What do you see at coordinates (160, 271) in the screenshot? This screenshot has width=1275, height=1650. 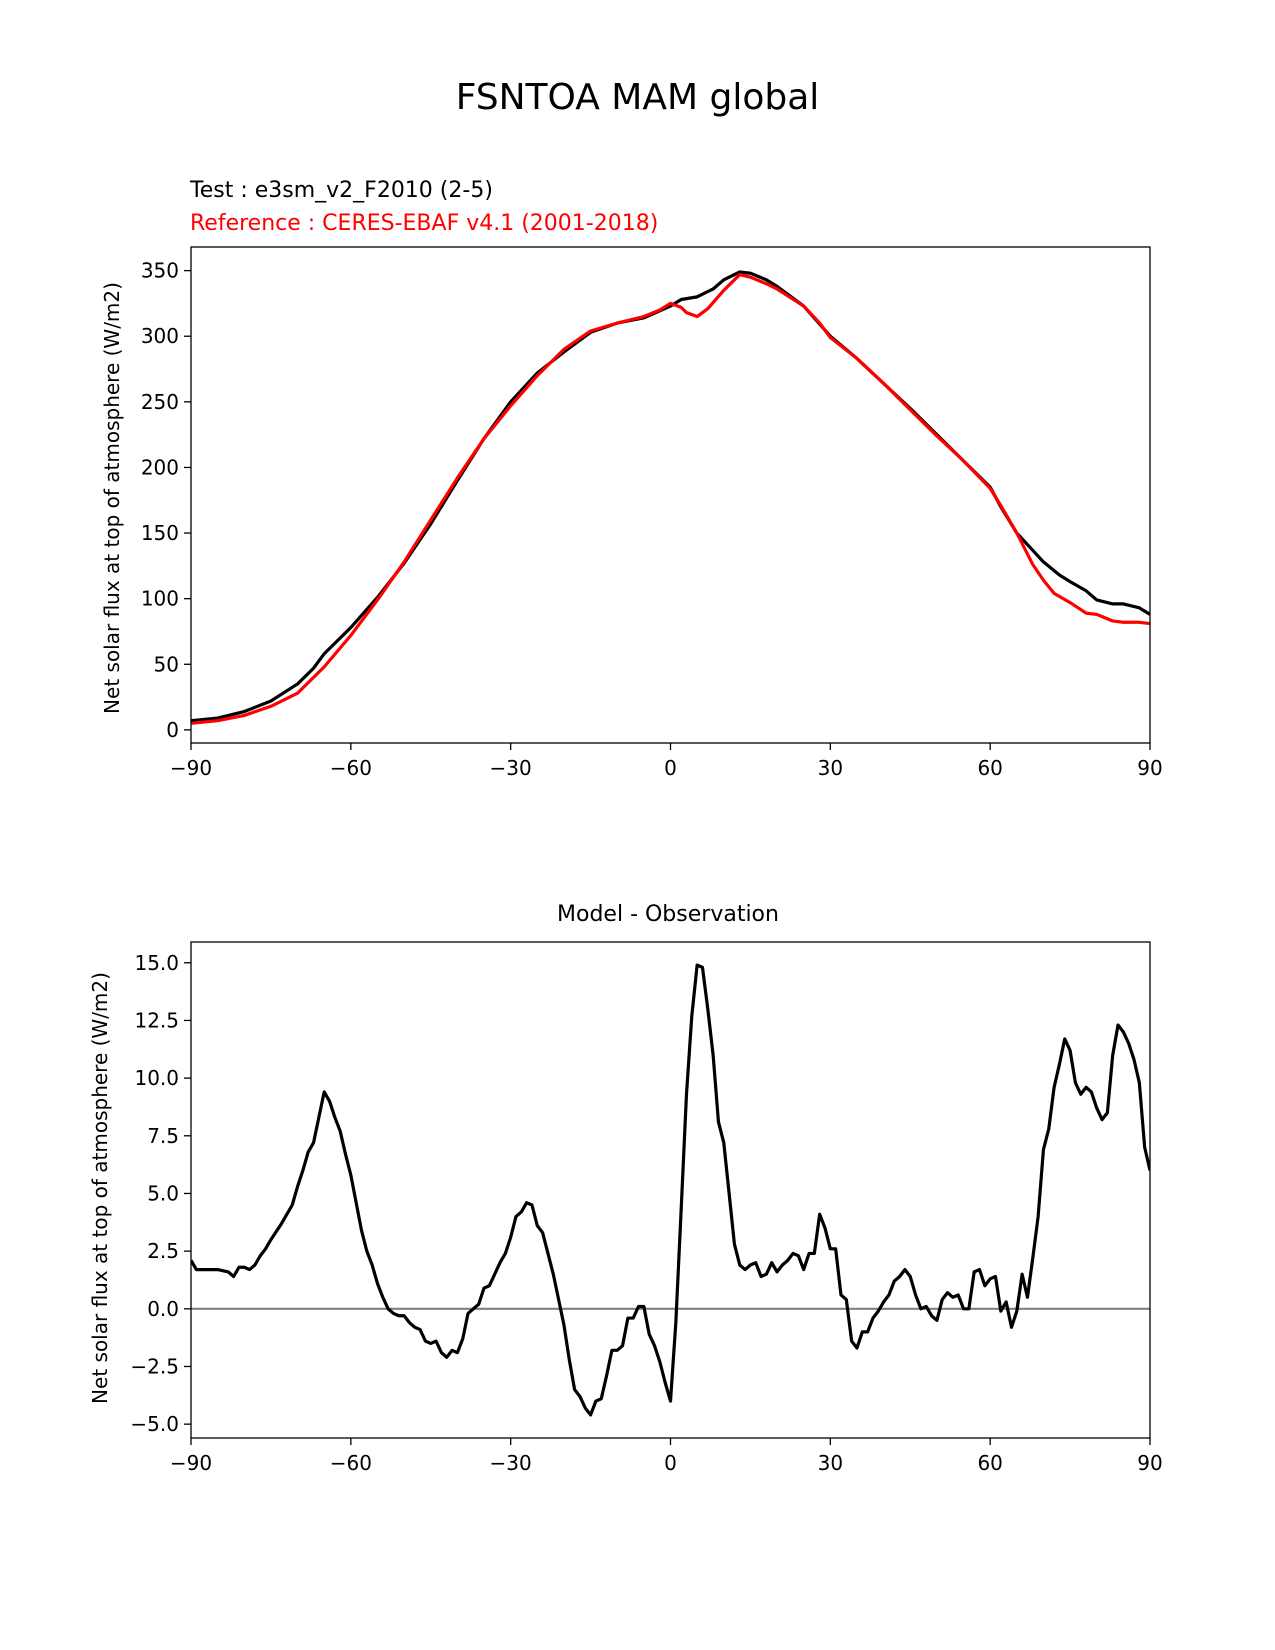 I see `top-ytick-label: 350` at bounding box center [160, 271].